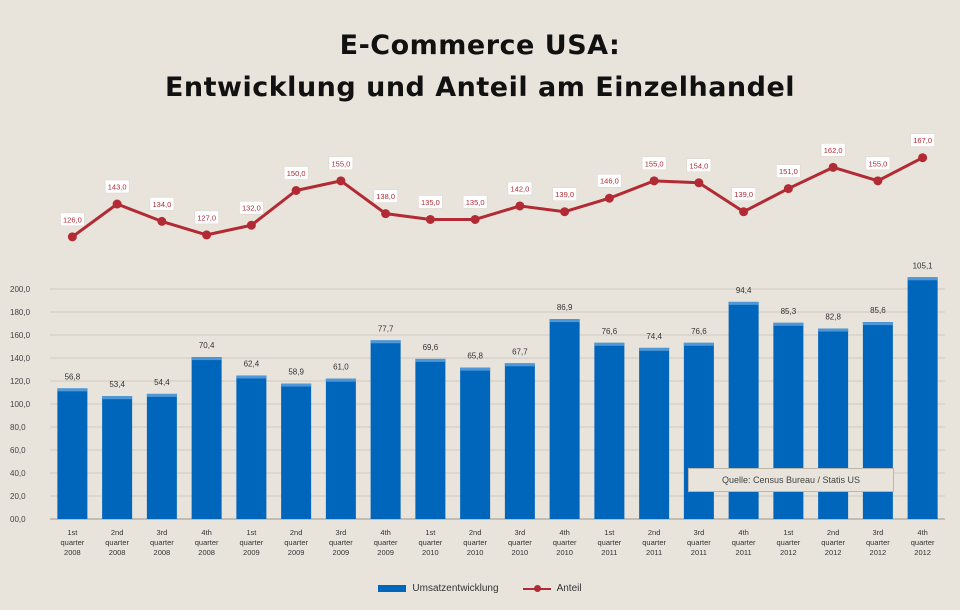 The height and width of the screenshot is (610, 960). What do you see at coordinates (922, 140) in the screenshot?
I see `anteil-value-label: 167,0` at bounding box center [922, 140].